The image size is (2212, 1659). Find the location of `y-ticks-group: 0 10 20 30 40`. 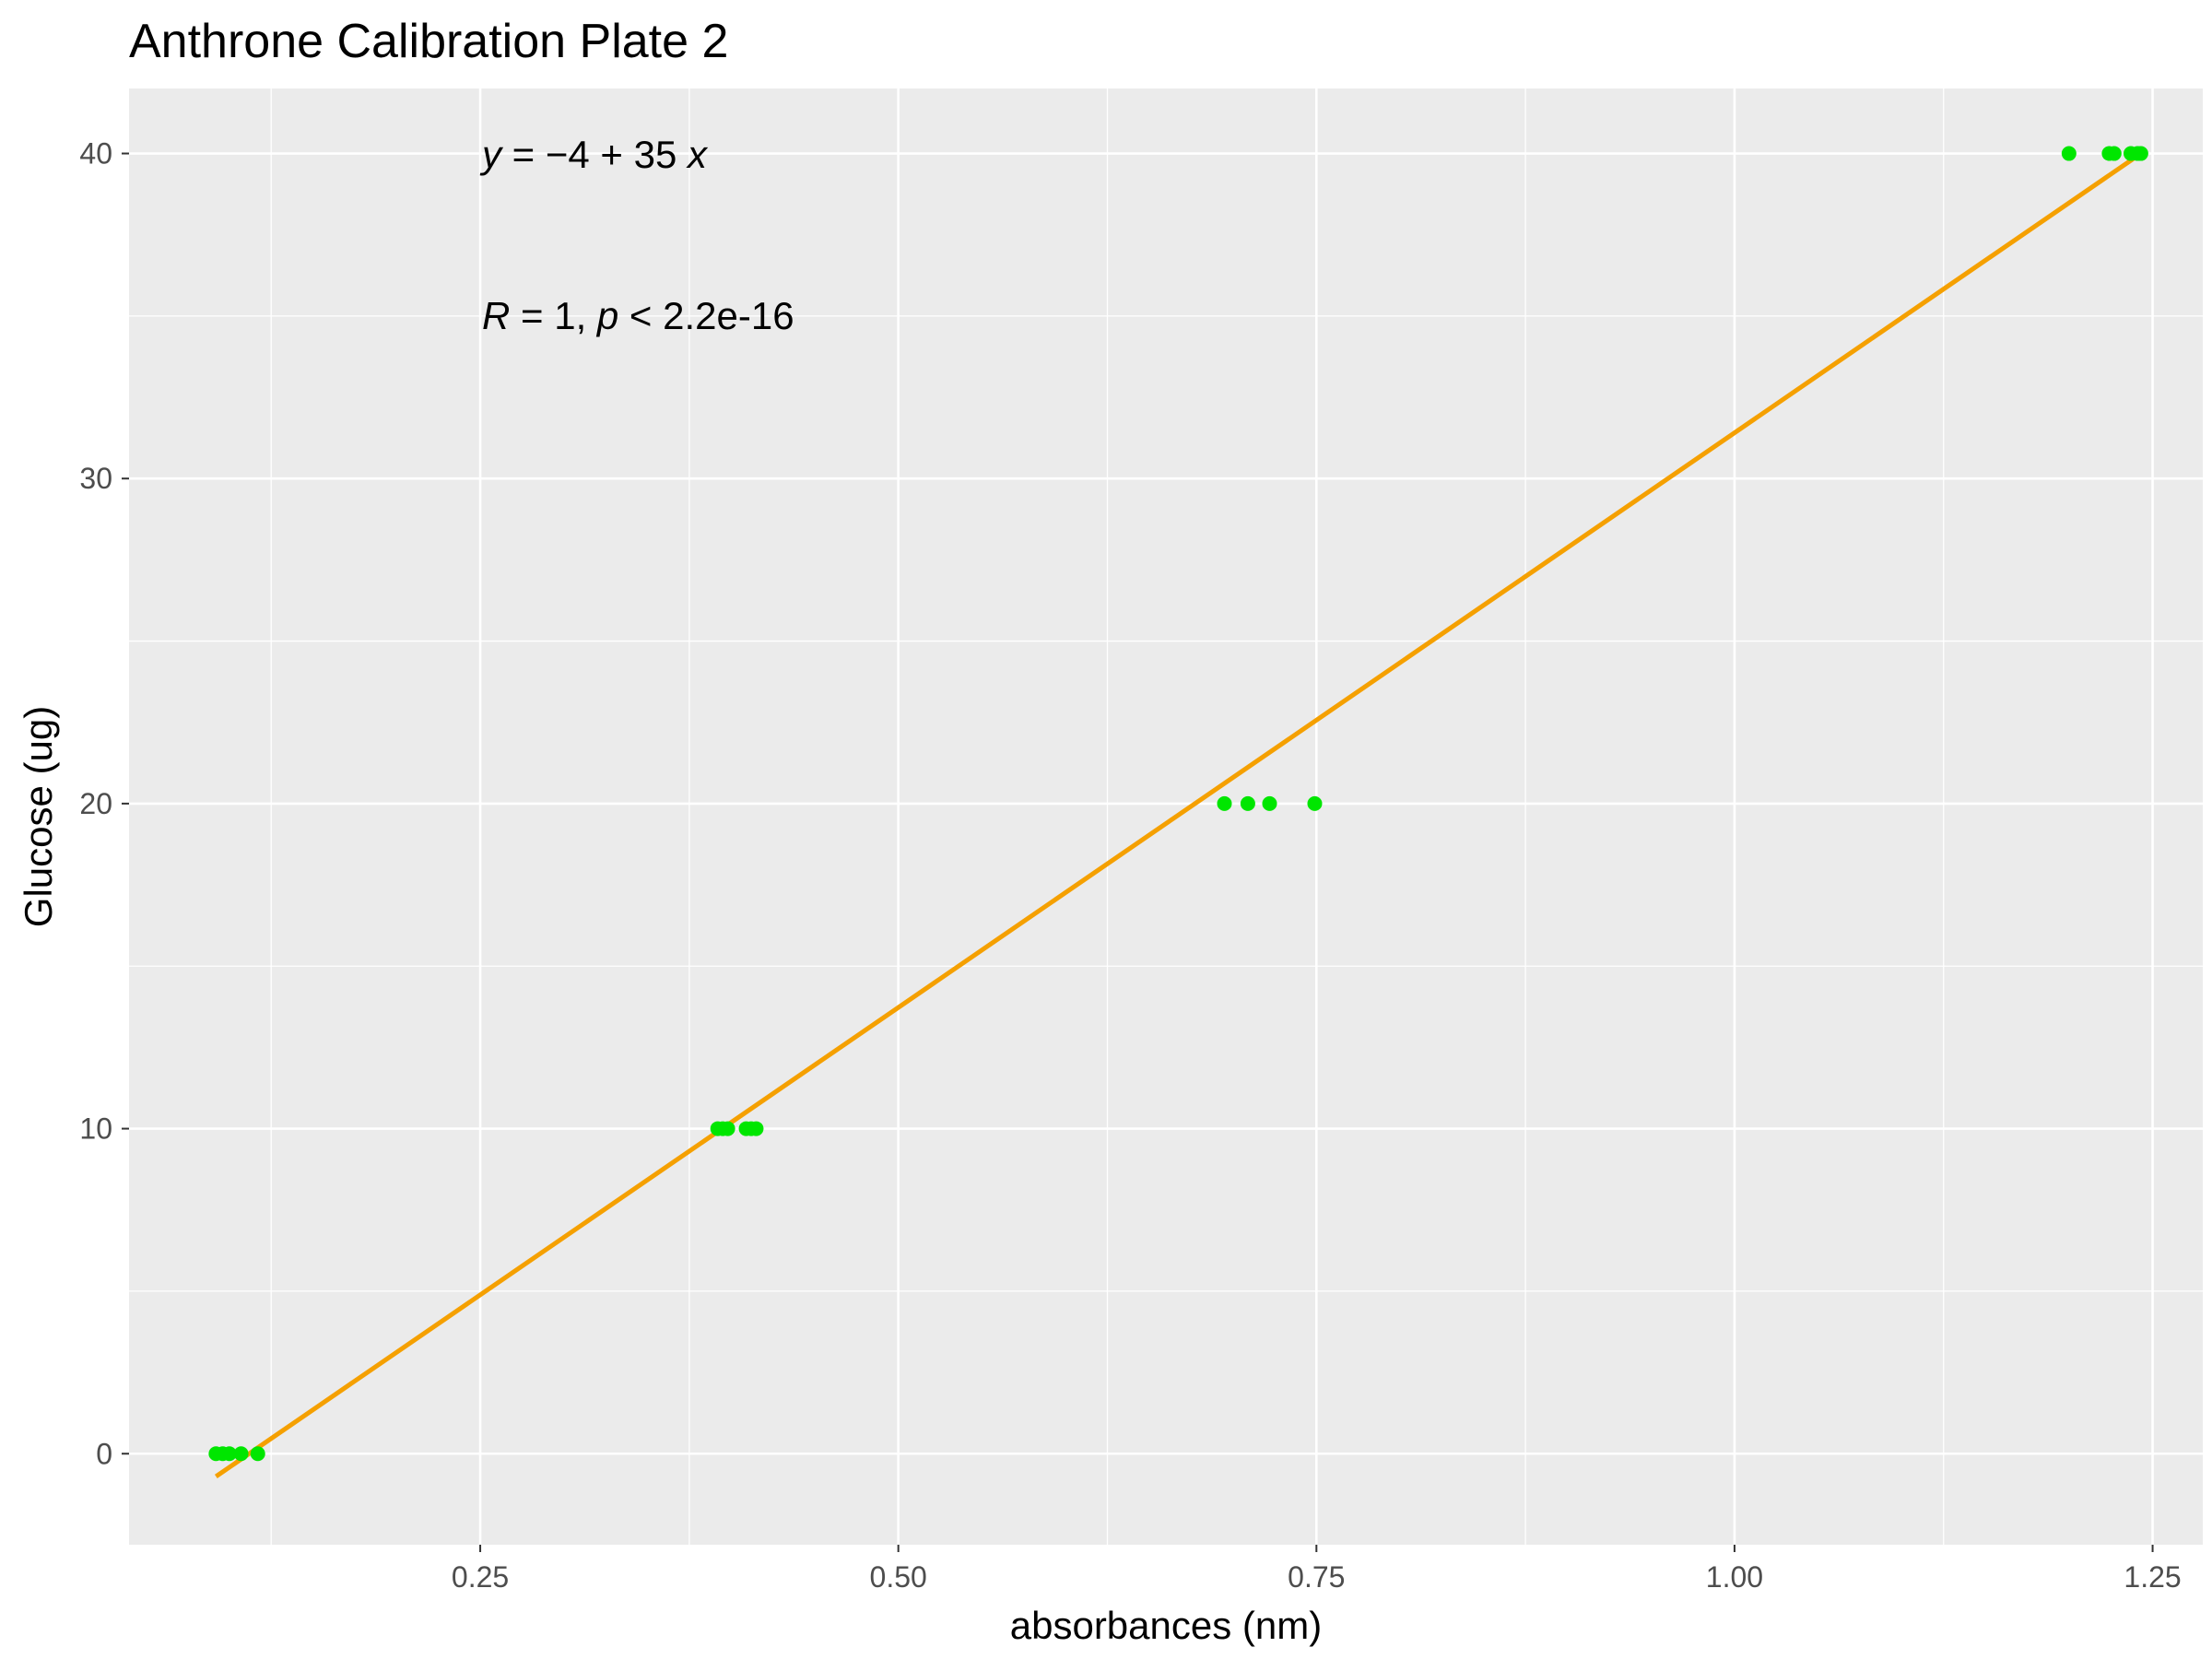

y-ticks-group: 0 10 20 30 40 is located at coordinates (104, 803).